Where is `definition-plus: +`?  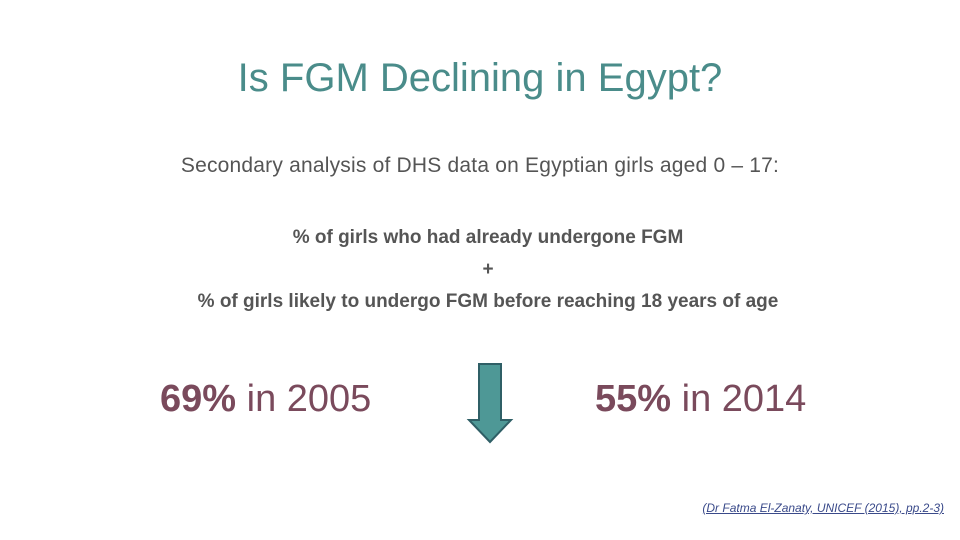
definition-plus: + is located at coordinates (488, 269).